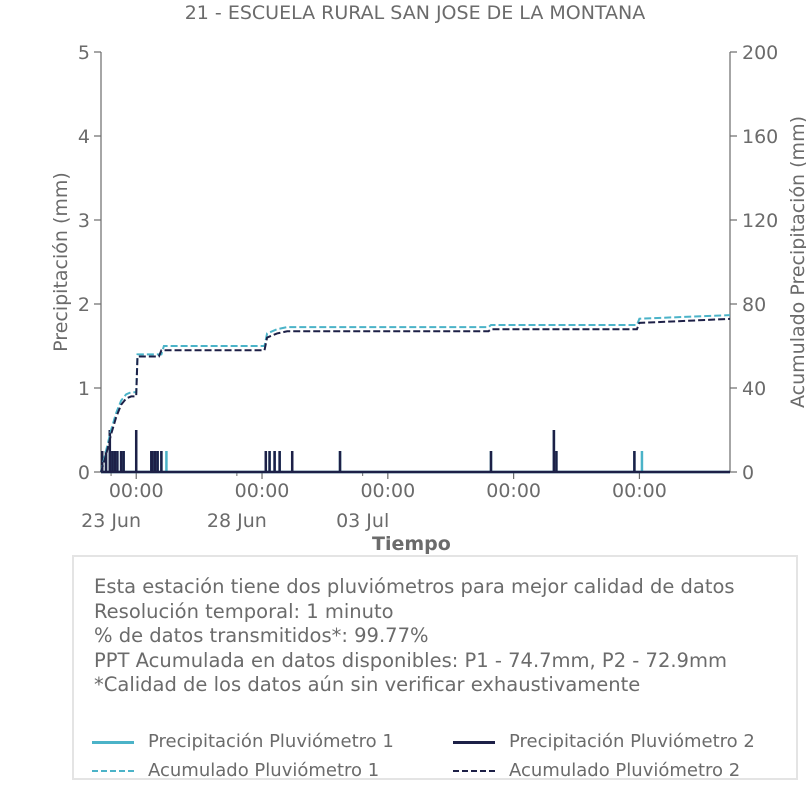 The height and width of the screenshot is (806, 806). Describe the element at coordinates (748, 473) in the screenshot. I see `y-right-tick-label: 0` at that location.